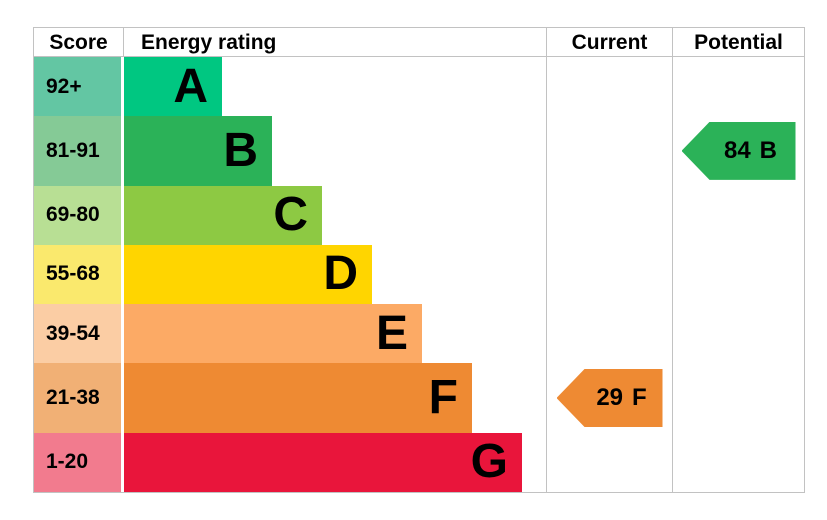 The width and height of the screenshot is (827, 520). Describe the element at coordinates (79, 274) in the screenshot. I see `score-range-cell: 55-68` at that location.